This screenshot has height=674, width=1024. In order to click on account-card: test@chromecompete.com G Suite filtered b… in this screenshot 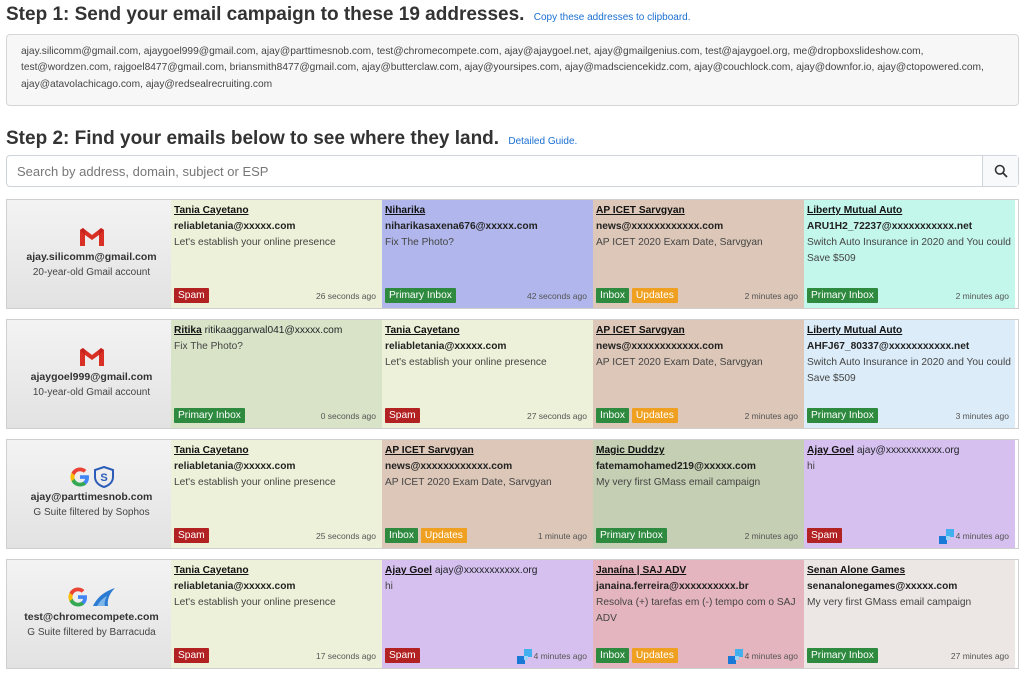, I will do `click(92, 614)`.